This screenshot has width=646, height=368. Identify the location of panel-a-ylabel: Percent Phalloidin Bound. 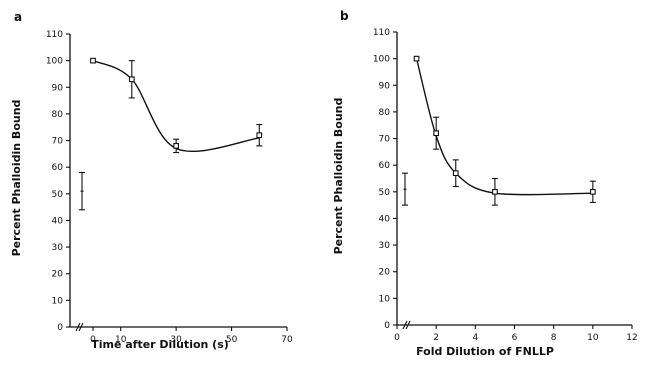
(16, 178).